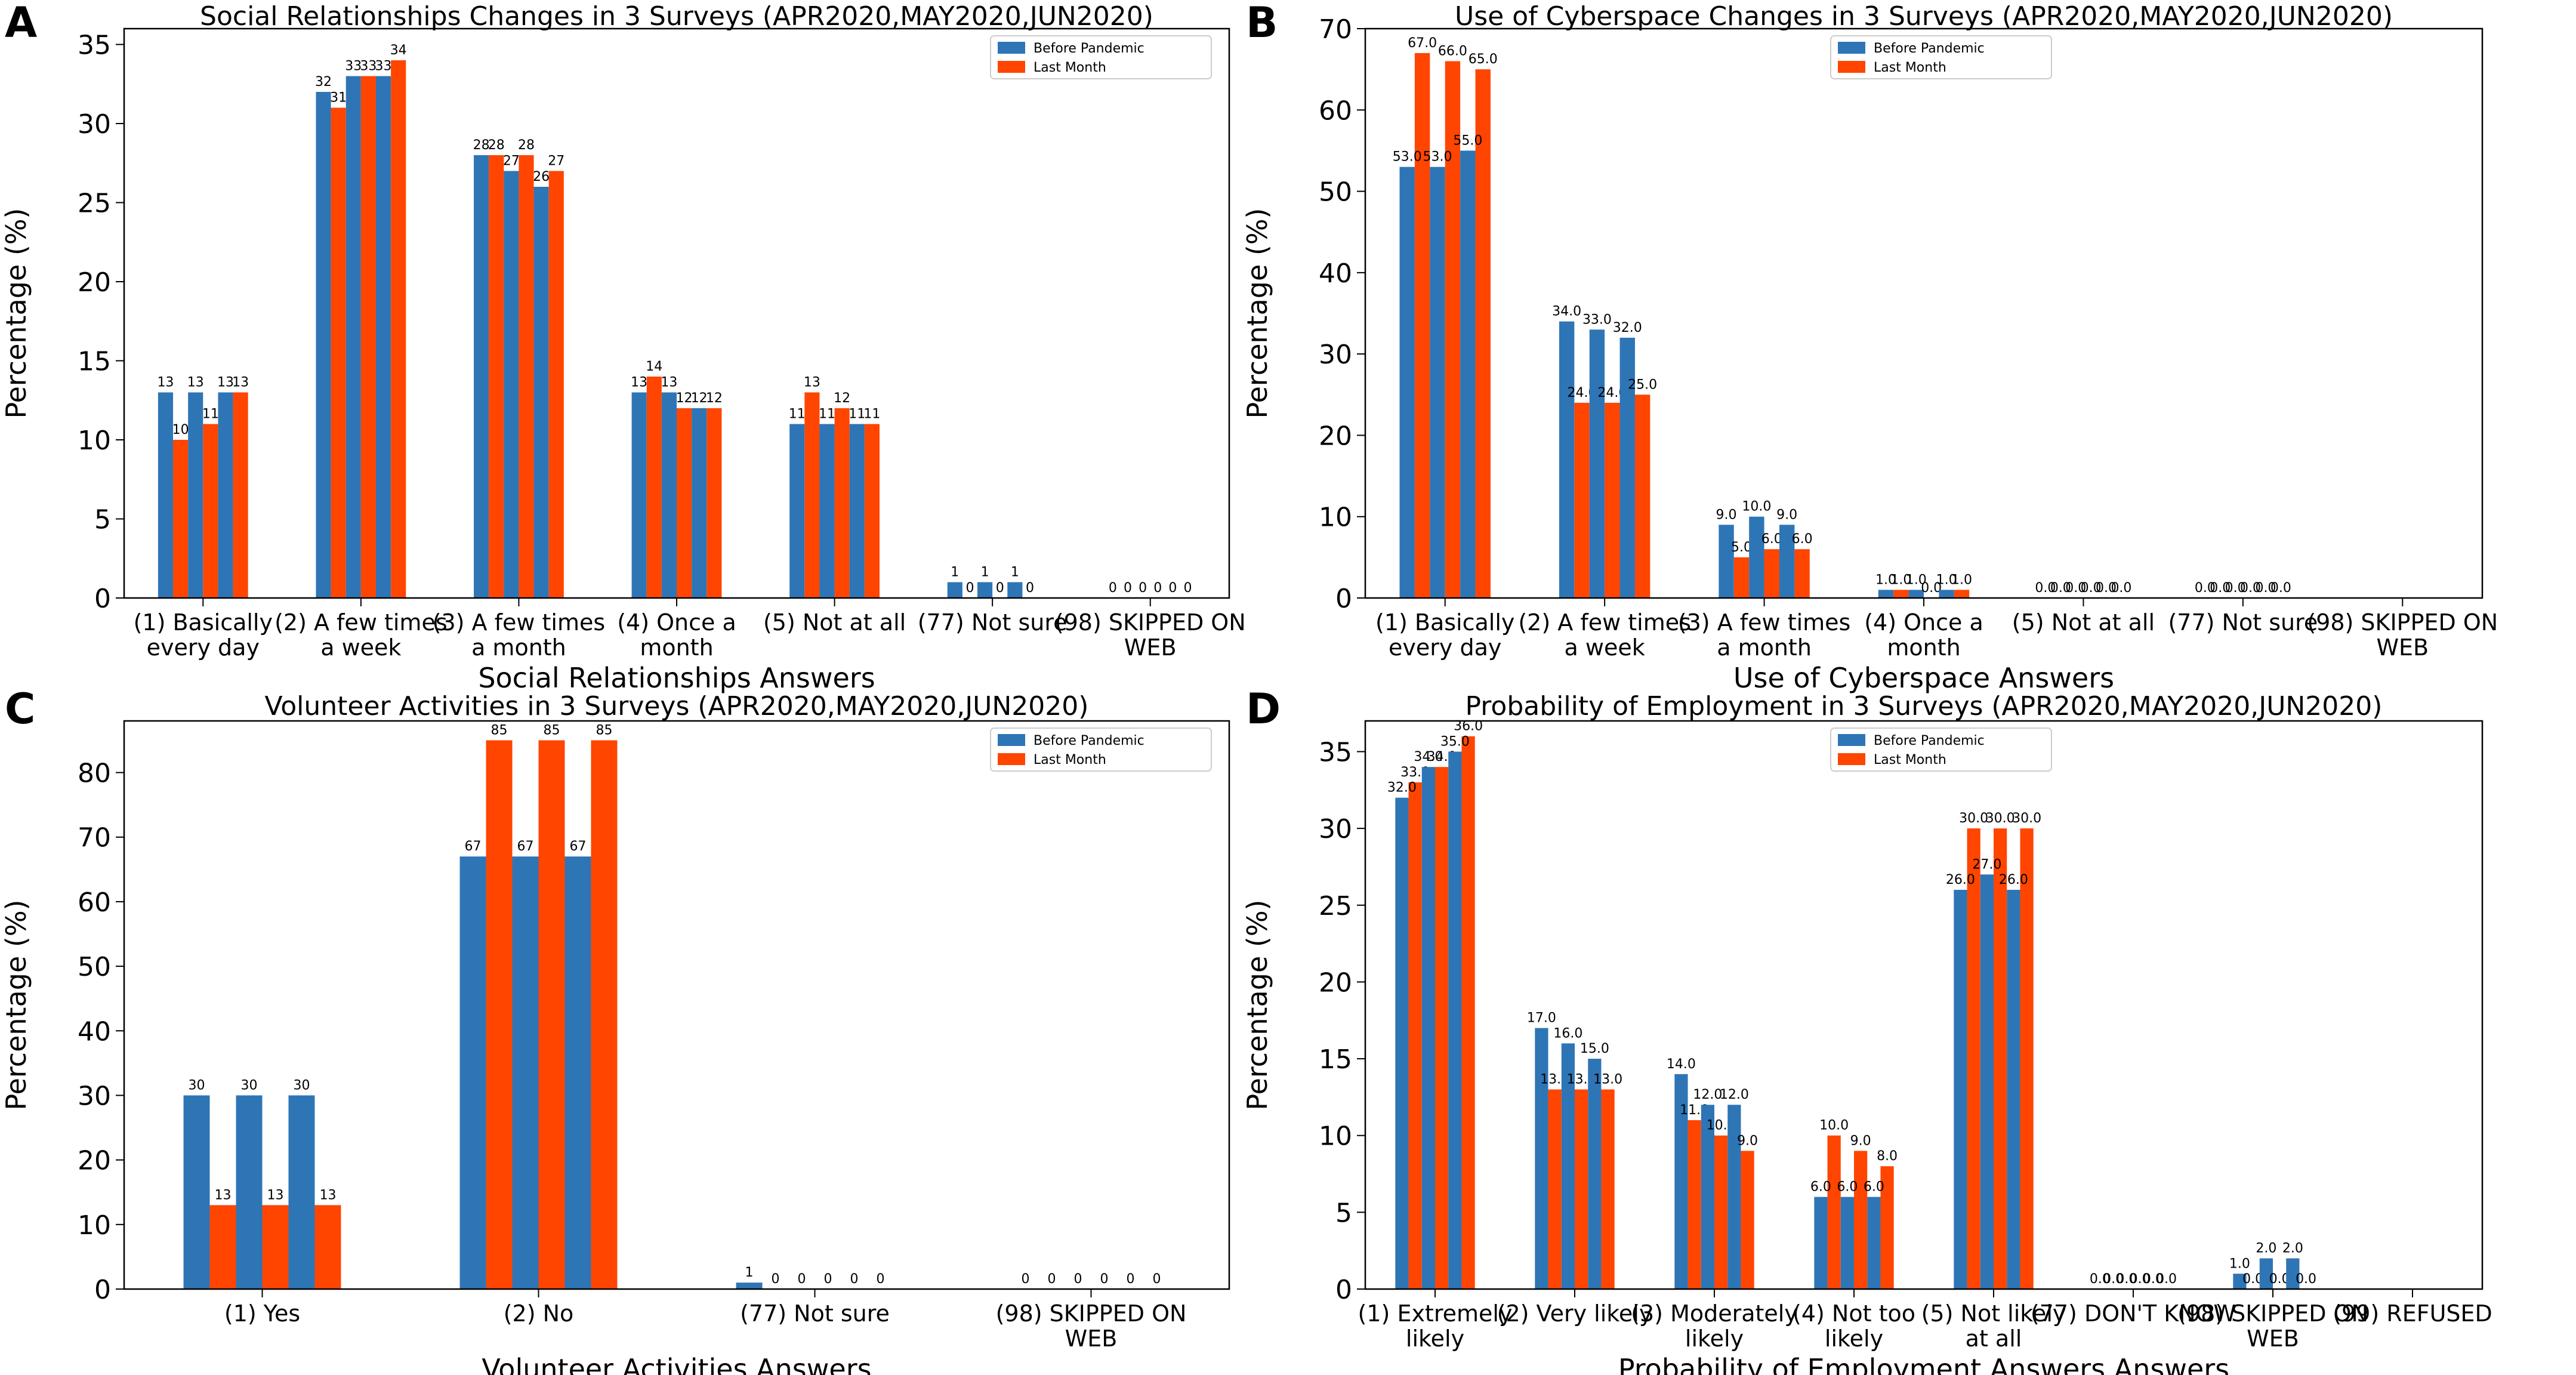 The height and width of the screenshot is (1375, 2576). Describe the element at coordinates (399, 50) in the screenshot. I see `data-label: 34` at that location.